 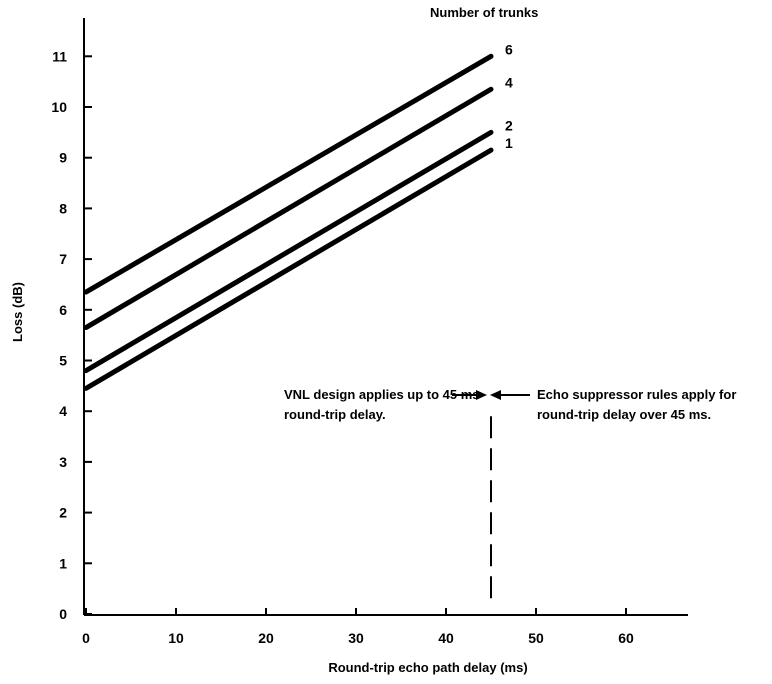 What do you see at coordinates (382, 394) in the screenshot?
I see `annotation-left-line1: VNL design applies up to 45 ms` at bounding box center [382, 394].